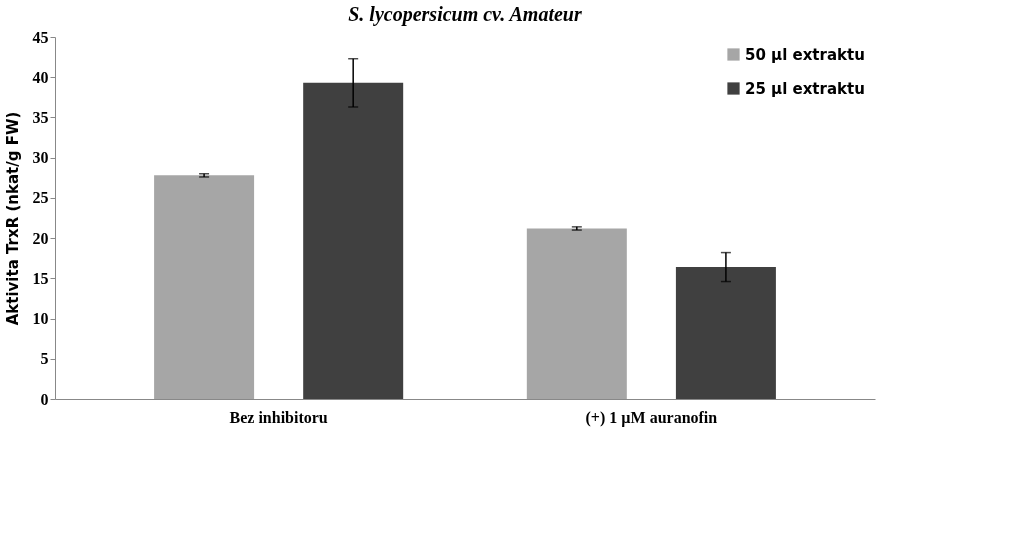 The height and width of the screenshot is (539, 1022). Describe the element at coordinates (12, 218) in the screenshot. I see `y-axis-title: Aktivita TrxR (nkat/g FW)` at that location.